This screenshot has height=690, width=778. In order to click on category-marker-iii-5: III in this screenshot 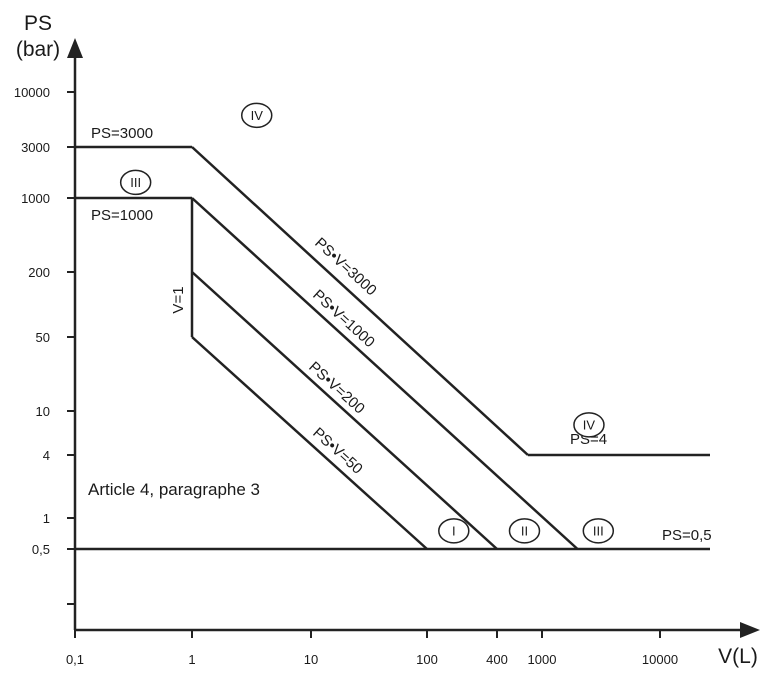, I will do `click(598, 531)`.